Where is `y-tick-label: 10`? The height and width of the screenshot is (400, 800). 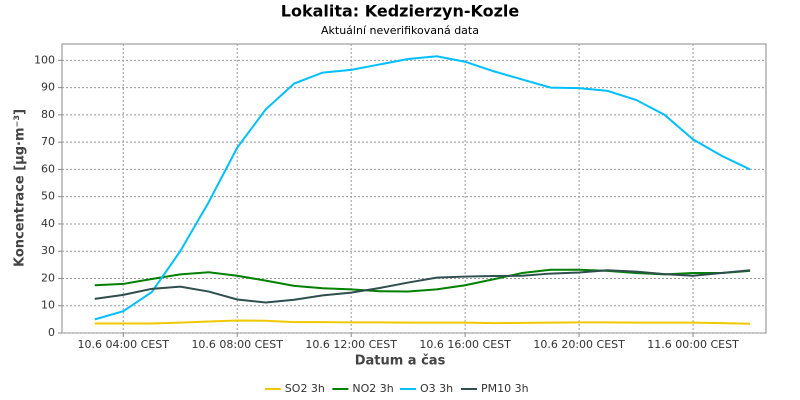 y-tick-label: 10 is located at coordinates (48, 305).